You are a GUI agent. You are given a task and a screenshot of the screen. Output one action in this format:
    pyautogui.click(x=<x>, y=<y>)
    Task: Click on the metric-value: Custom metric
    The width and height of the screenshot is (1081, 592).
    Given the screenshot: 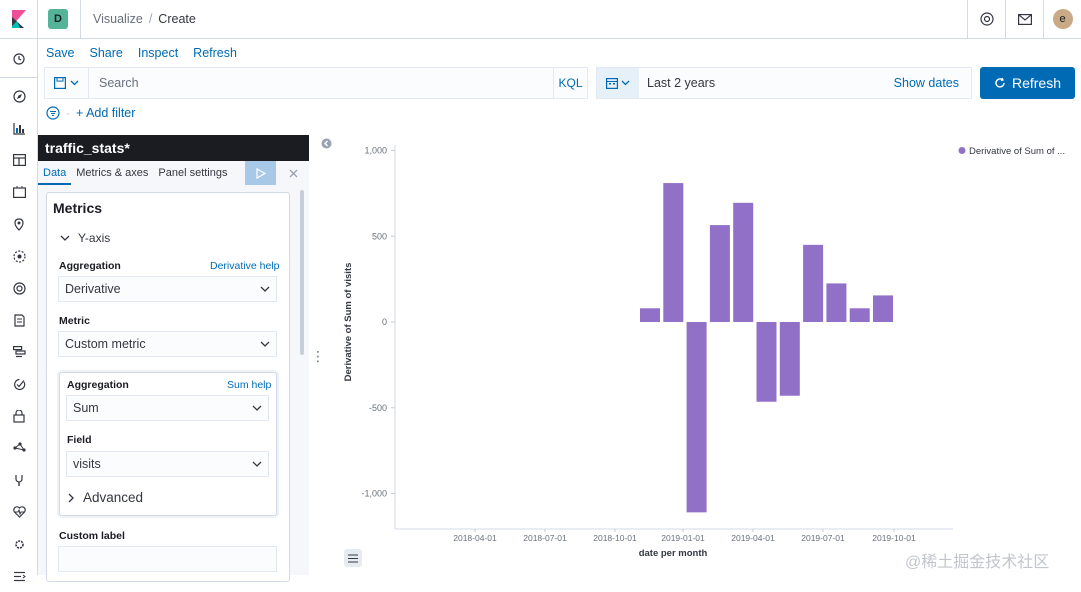 What is the action you would take?
    pyautogui.click(x=105, y=344)
    